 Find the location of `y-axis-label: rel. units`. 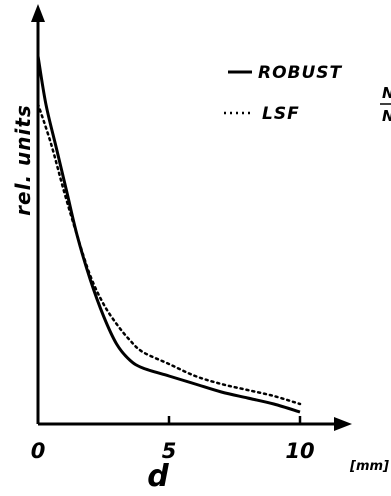

y-axis-label: rel. units is located at coordinates (23, 160).